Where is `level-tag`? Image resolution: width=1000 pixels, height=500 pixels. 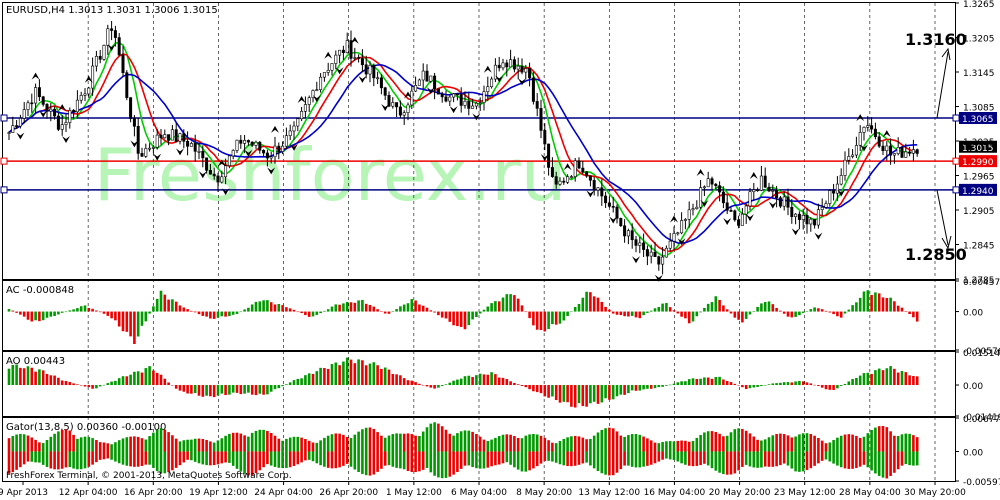
level-tag is located at coordinates (978, 118).